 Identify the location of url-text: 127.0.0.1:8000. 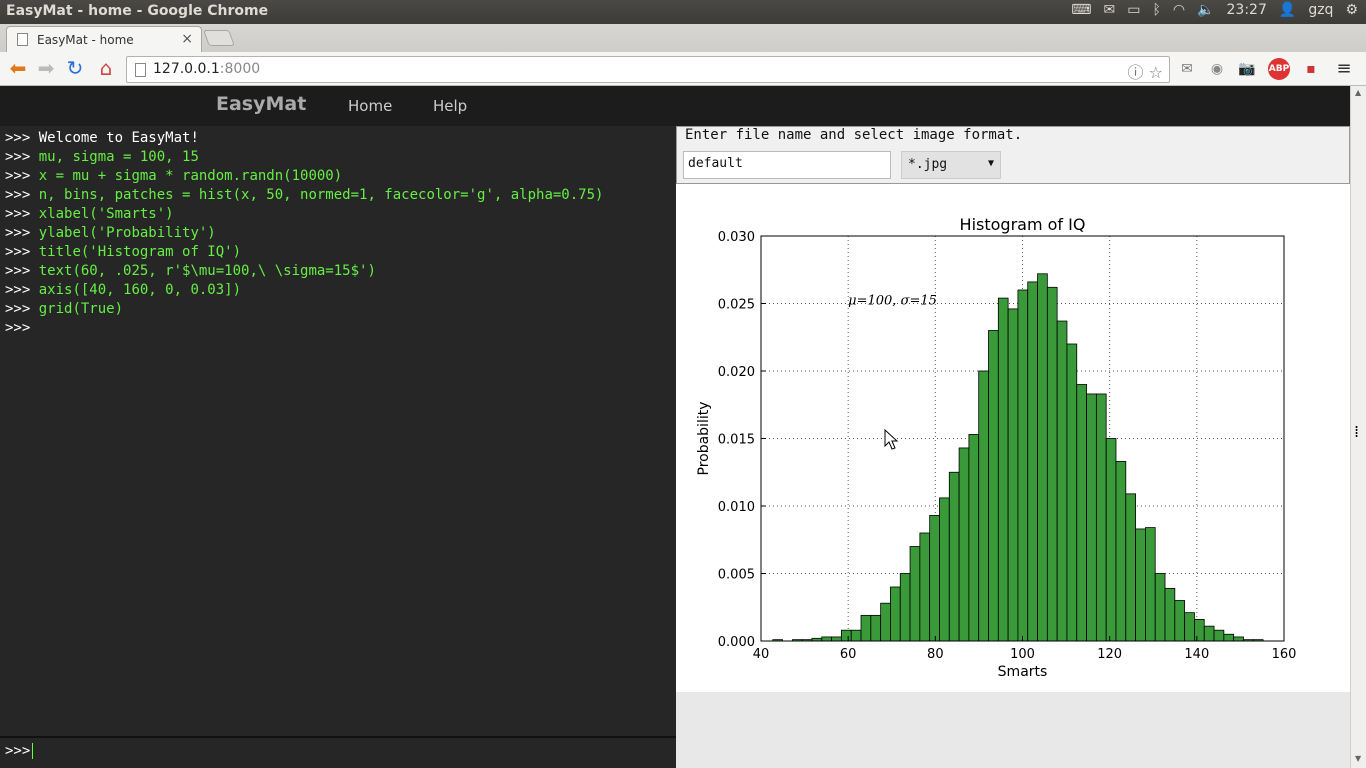
(206, 69).